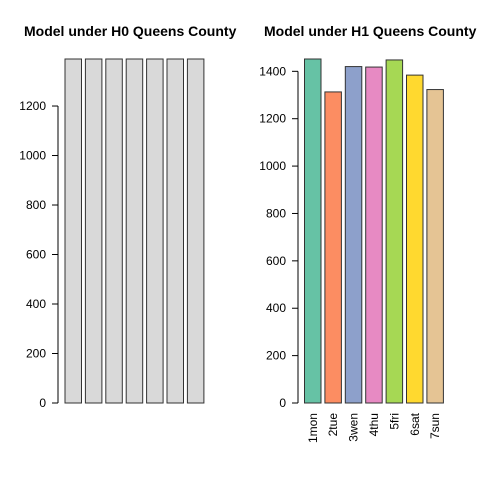 The image size is (480, 480). I want to click on chart-title-h1: Model under H1 Queens County, so click(370, 31).